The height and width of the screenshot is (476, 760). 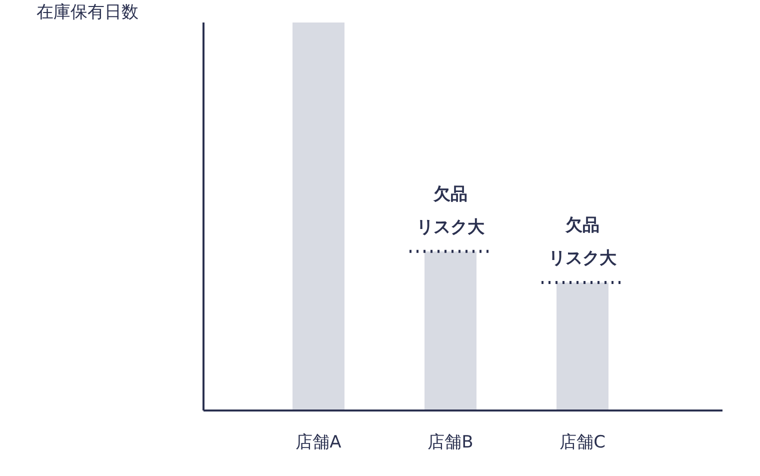 I want to click on x-tick-label: 店舗C, so click(x=583, y=442).